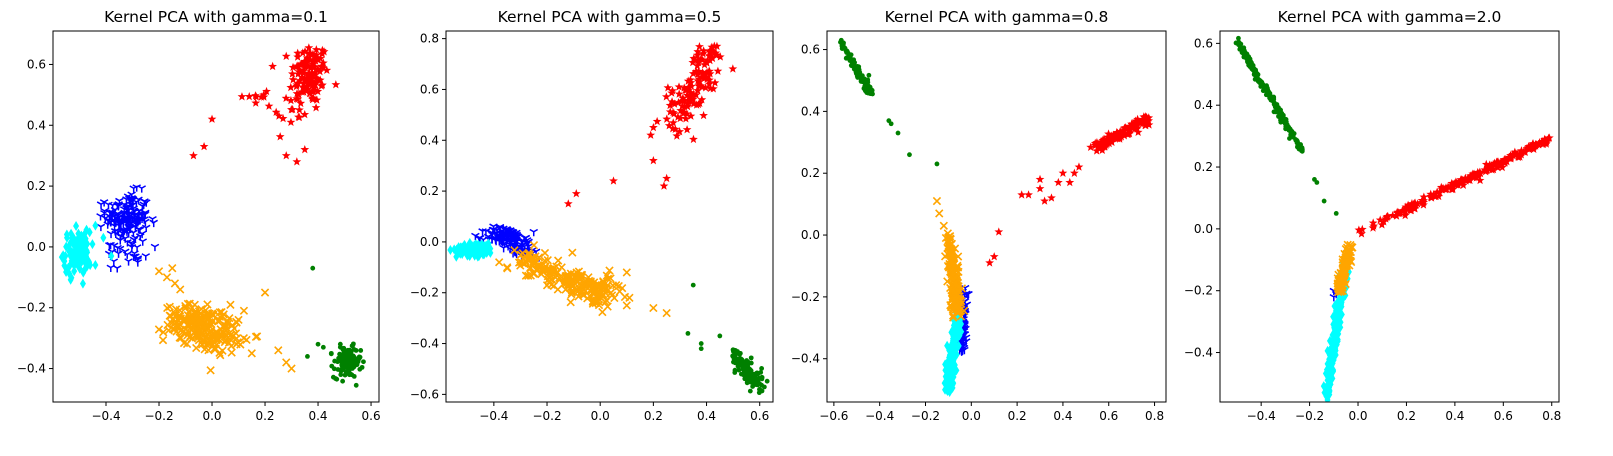 The image size is (1613, 456). Describe the element at coordinates (216, 17) in the screenshot. I see `subplot-title: Kernel PCA with gamma=0.1` at that location.